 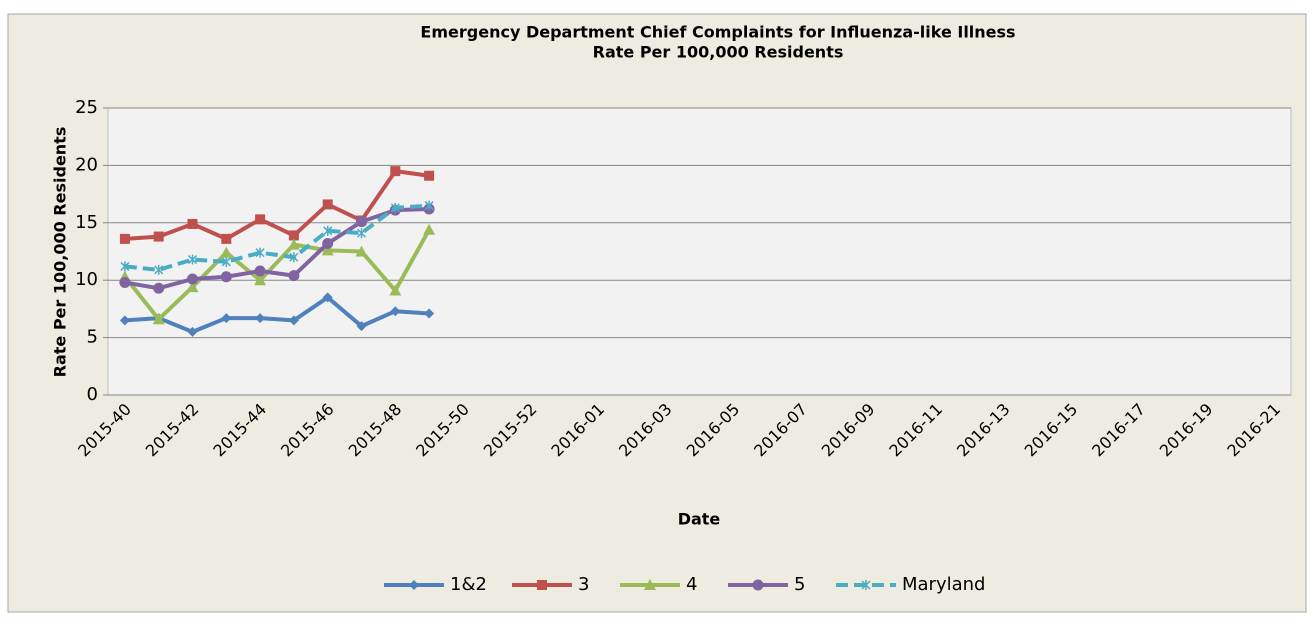 What do you see at coordinates (92, 337) in the screenshot?
I see `y-tick-label: 5` at bounding box center [92, 337].